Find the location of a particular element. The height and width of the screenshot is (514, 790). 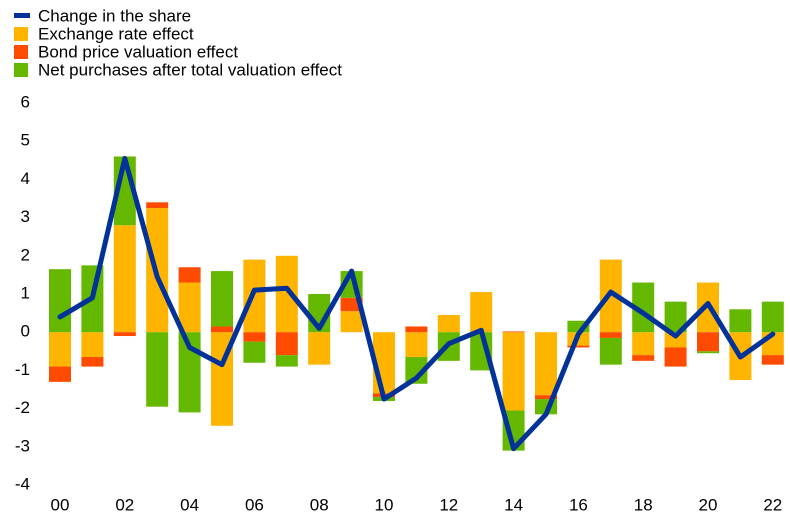

x-tick-label: 10 is located at coordinates (384, 504).